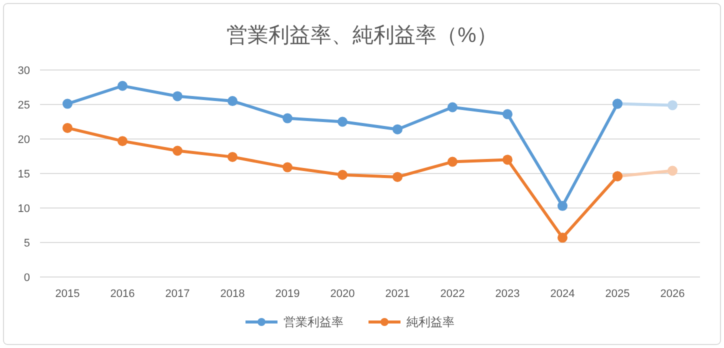 This screenshot has height=348, width=724. Describe the element at coordinates (24, 71) in the screenshot. I see `y-tick-label: 30` at that location.